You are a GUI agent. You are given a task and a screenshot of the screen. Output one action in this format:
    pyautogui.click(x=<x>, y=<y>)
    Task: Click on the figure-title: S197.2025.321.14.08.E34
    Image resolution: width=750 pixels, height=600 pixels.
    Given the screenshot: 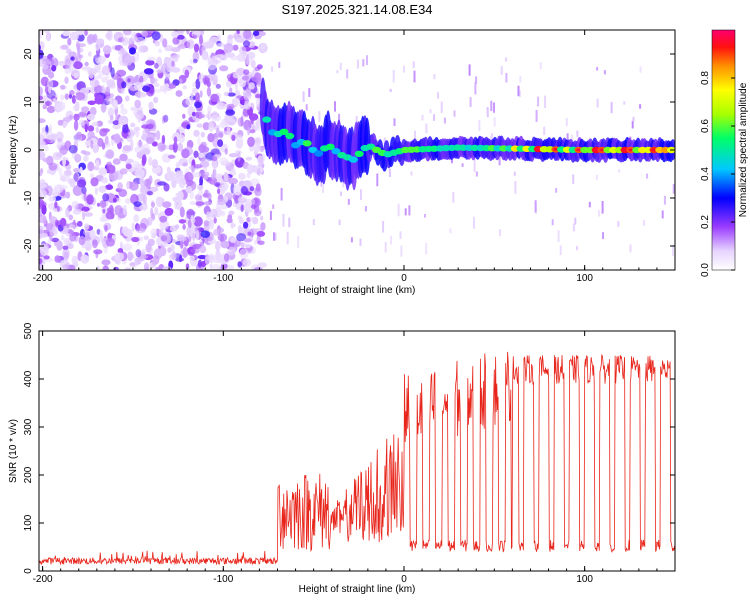 What is the action you would take?
    pyautogui.click(x=356, y=9)
    